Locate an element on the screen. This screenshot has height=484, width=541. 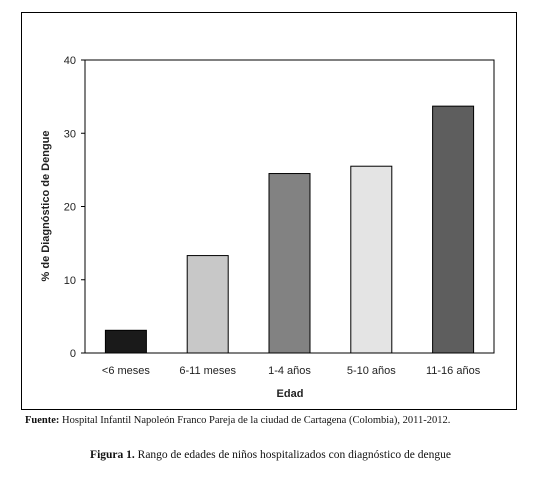
y-tick-label: 20 is located at coordinates (70, 208).